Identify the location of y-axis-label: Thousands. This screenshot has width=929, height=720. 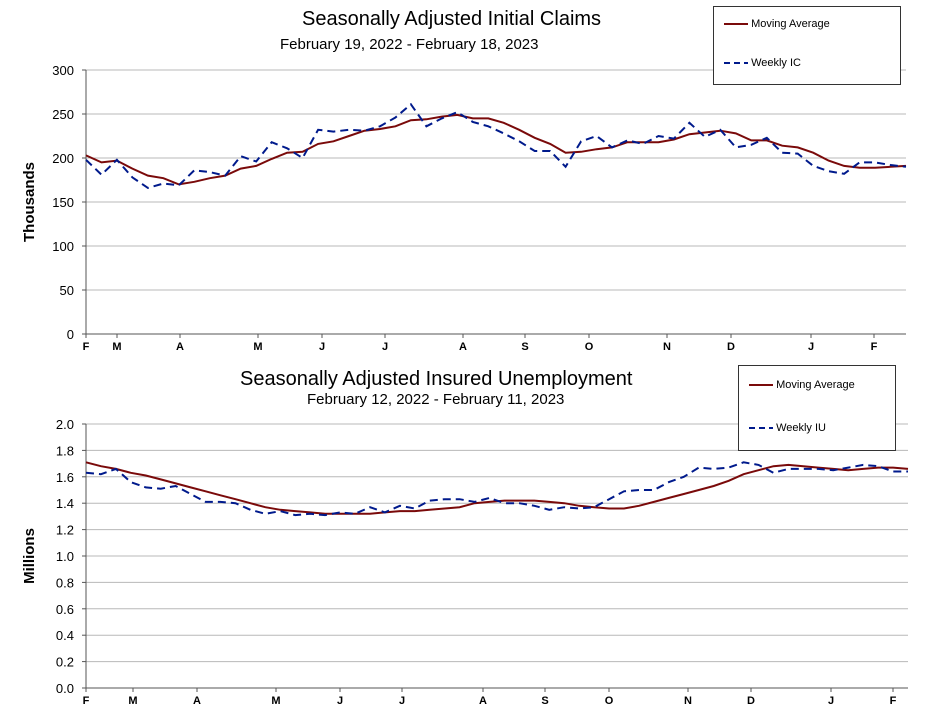
(29, 202).